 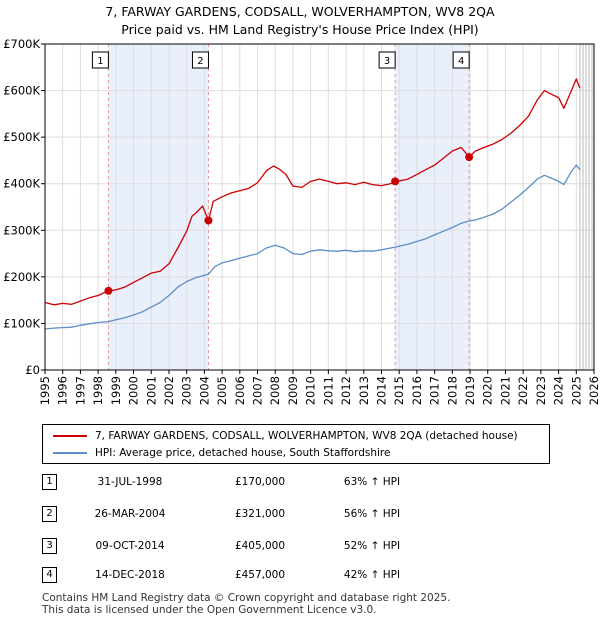 I want to click on x-tick-label: 2015, so click(x=399, y=390).